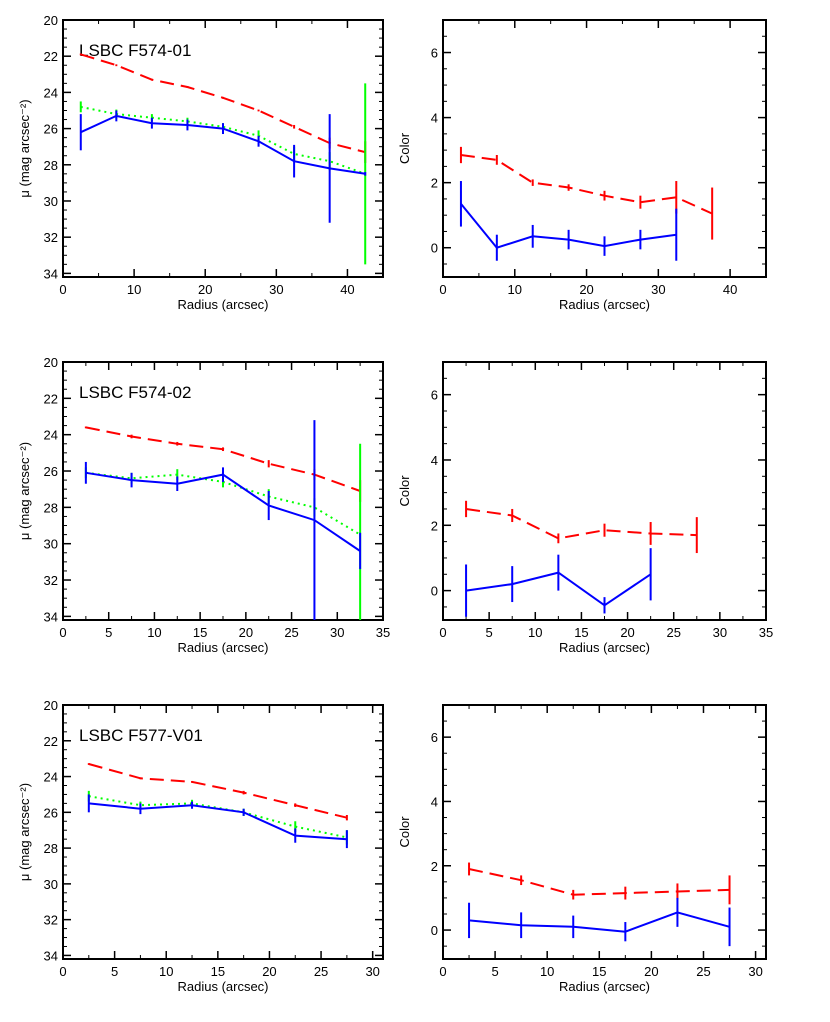 This screenshot has height=1022, width=830. What do you see at coordinates (383, 632) in the screenshot?
I see `x-tick-label: 35` at bounding box center [383, 632].